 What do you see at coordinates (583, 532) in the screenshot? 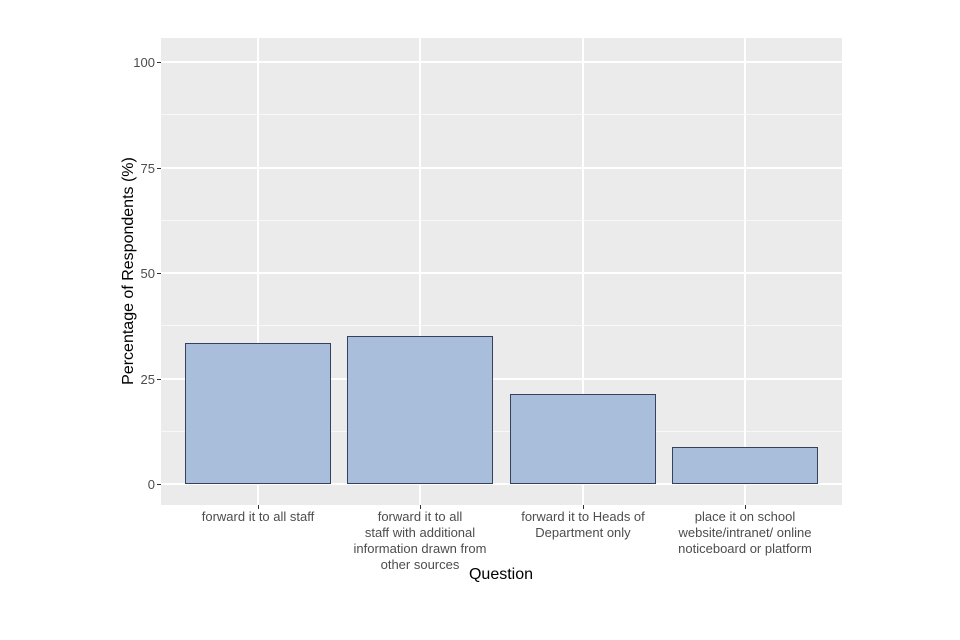
I see `x-tick-label-line: Department only` at bounding box center [583, 532].